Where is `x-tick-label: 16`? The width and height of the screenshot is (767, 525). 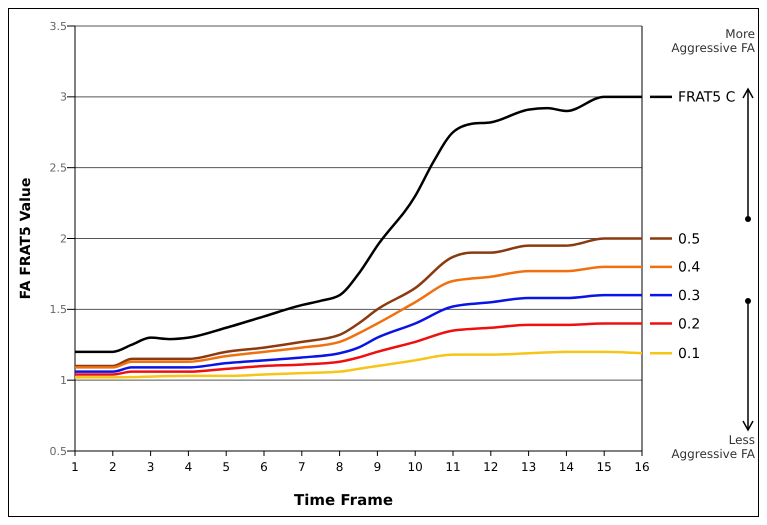 x-tick-label: 16 is located at coordinates (642, 467).